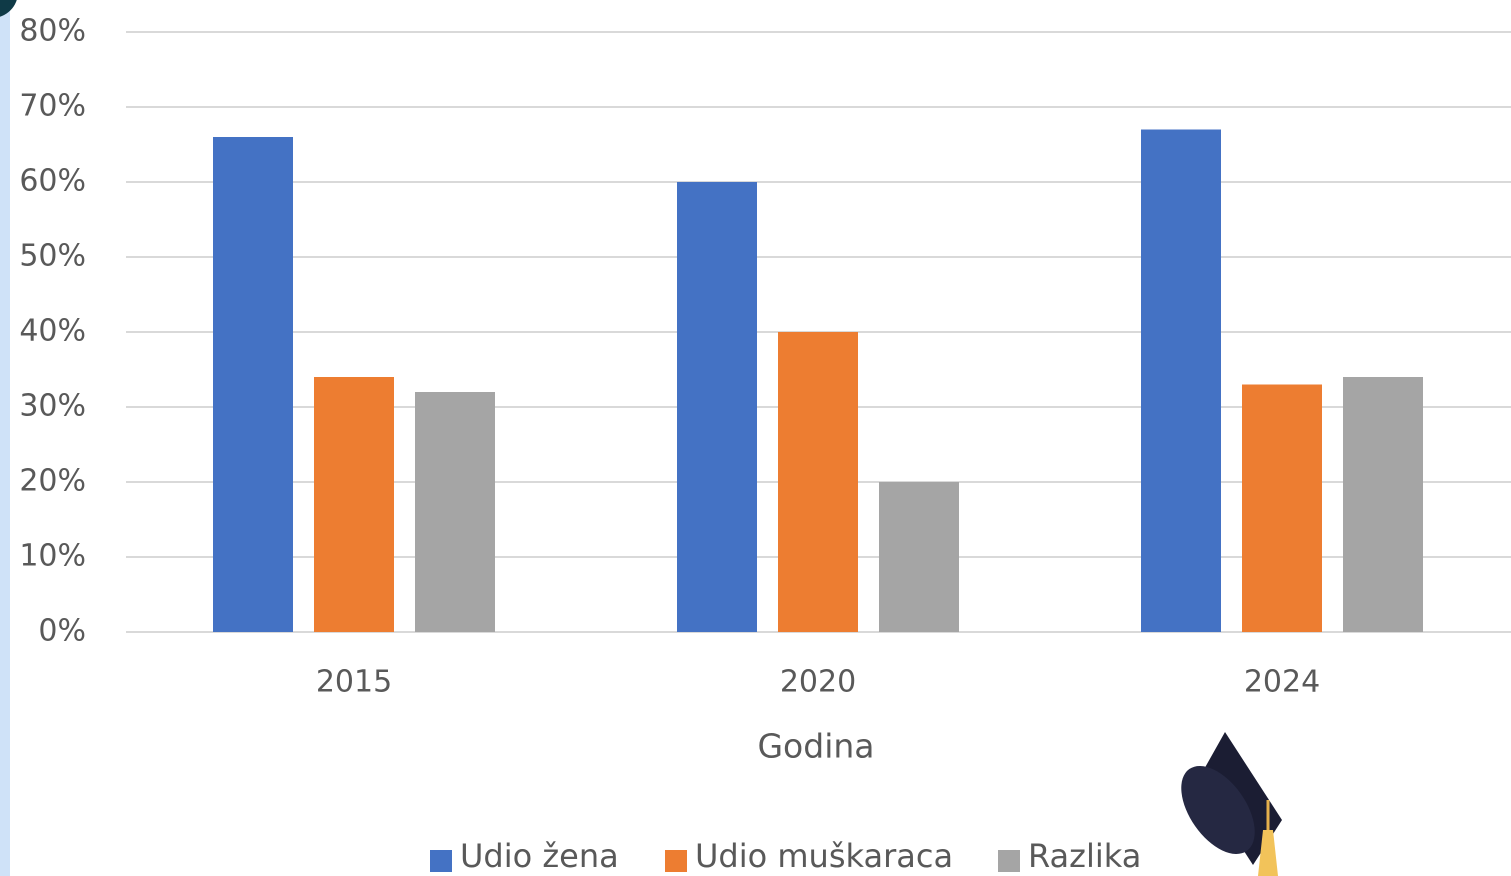 The image size is (1511, 876). What do you see at coordinates (8, 8) in the screenshot?
I see `corner-circle` at bounding box center [8, 8].